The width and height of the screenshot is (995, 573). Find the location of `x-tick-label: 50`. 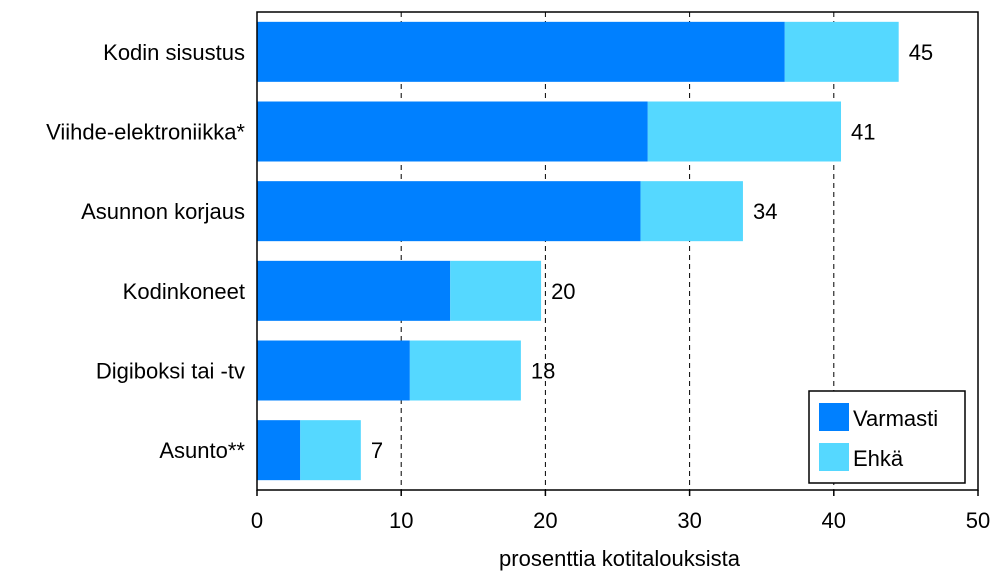

x-tick-label: 50 is located at coordinates (978, 520).